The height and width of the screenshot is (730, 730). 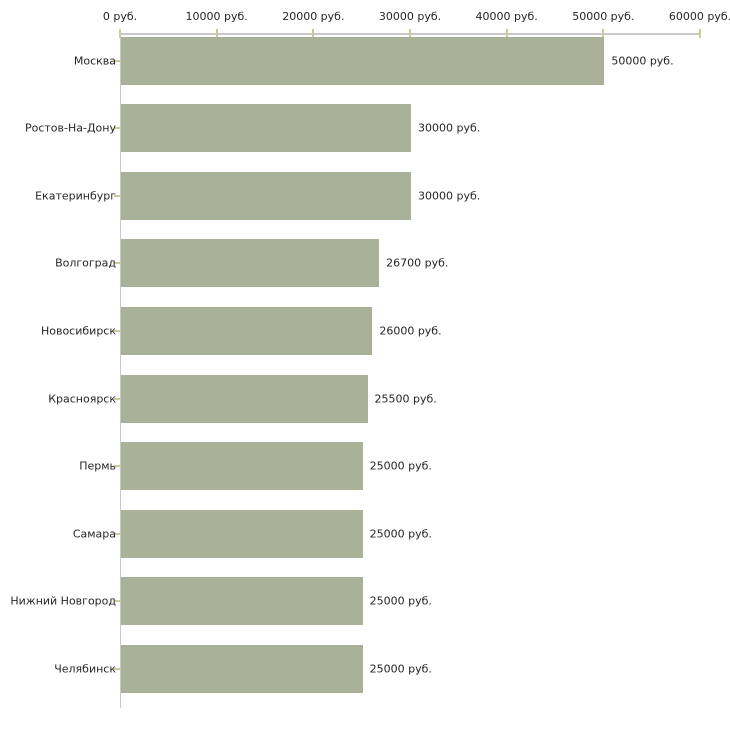 What do you see at coordinates (410, 331) in the screenshot?
I see `value-label: 26000 руб.` at bounding box center [410, 331].